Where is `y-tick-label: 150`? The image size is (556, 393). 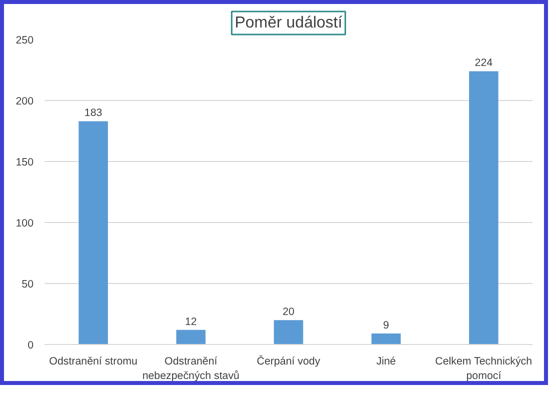 y-tick-label: 150 is located at coordinates (25, 162).